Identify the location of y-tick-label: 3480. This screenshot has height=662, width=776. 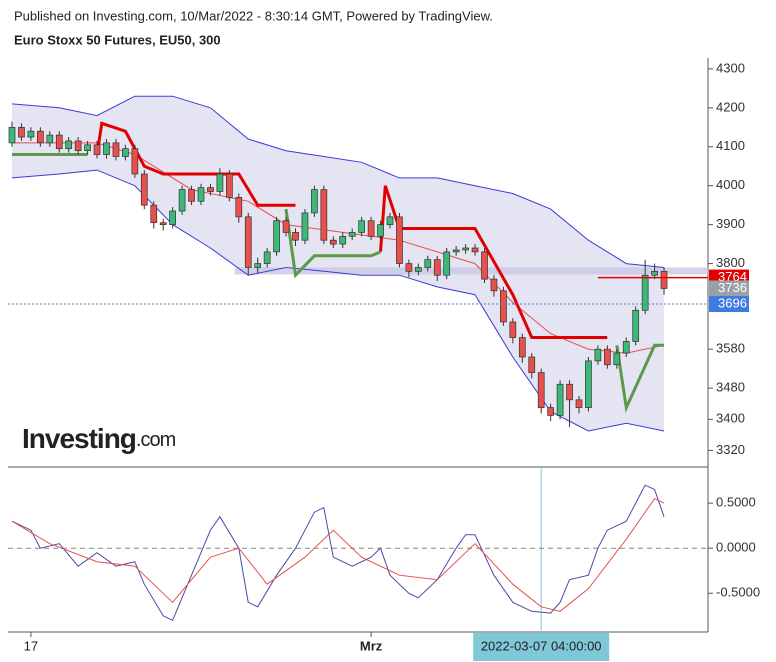
(730, 387).